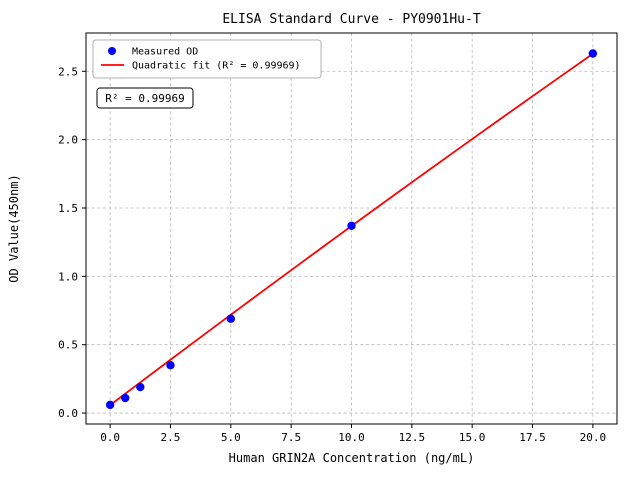 The image size is (640, 480). Describe the element at coordinates (216, 66) in the screenshot. I see `legend-label-quadratic-fit: Quadratic fit (R² = 0.99969)` at that location.